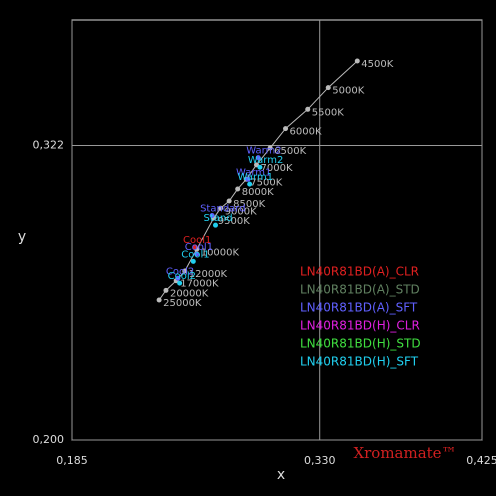 Image resolution: width=496 pixels, height=496 pixels. I want to click on legend-label: LN40R81BD(H)_STD, so click(360, 344).